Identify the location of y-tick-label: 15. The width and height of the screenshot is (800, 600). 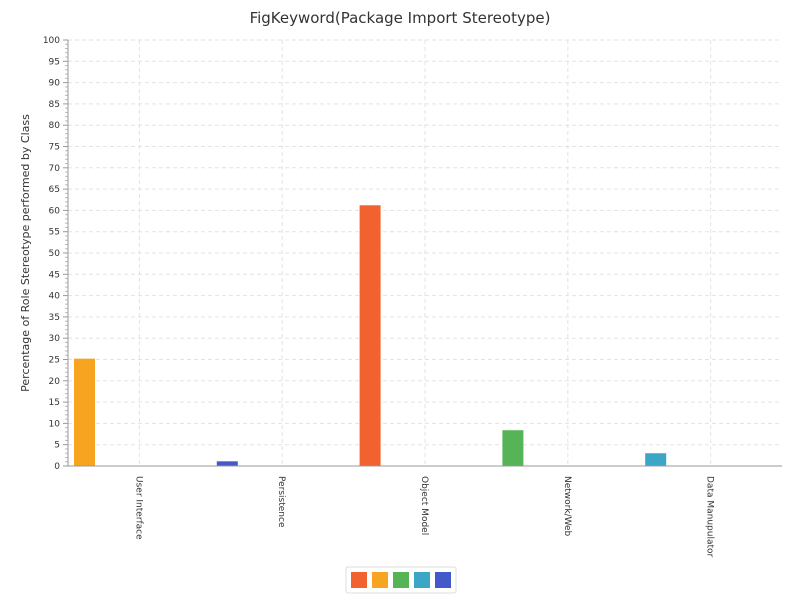
(54, 403).